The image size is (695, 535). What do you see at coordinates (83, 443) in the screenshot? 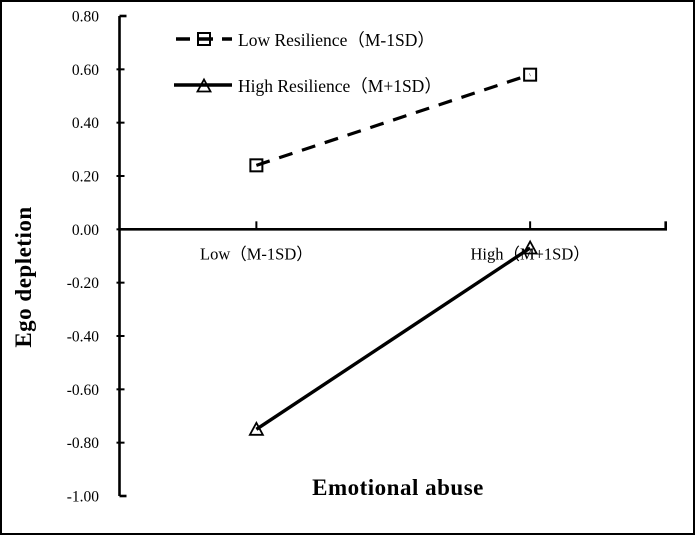
I see `y-tick-label: -0.80` at bounding box center [83, 443].